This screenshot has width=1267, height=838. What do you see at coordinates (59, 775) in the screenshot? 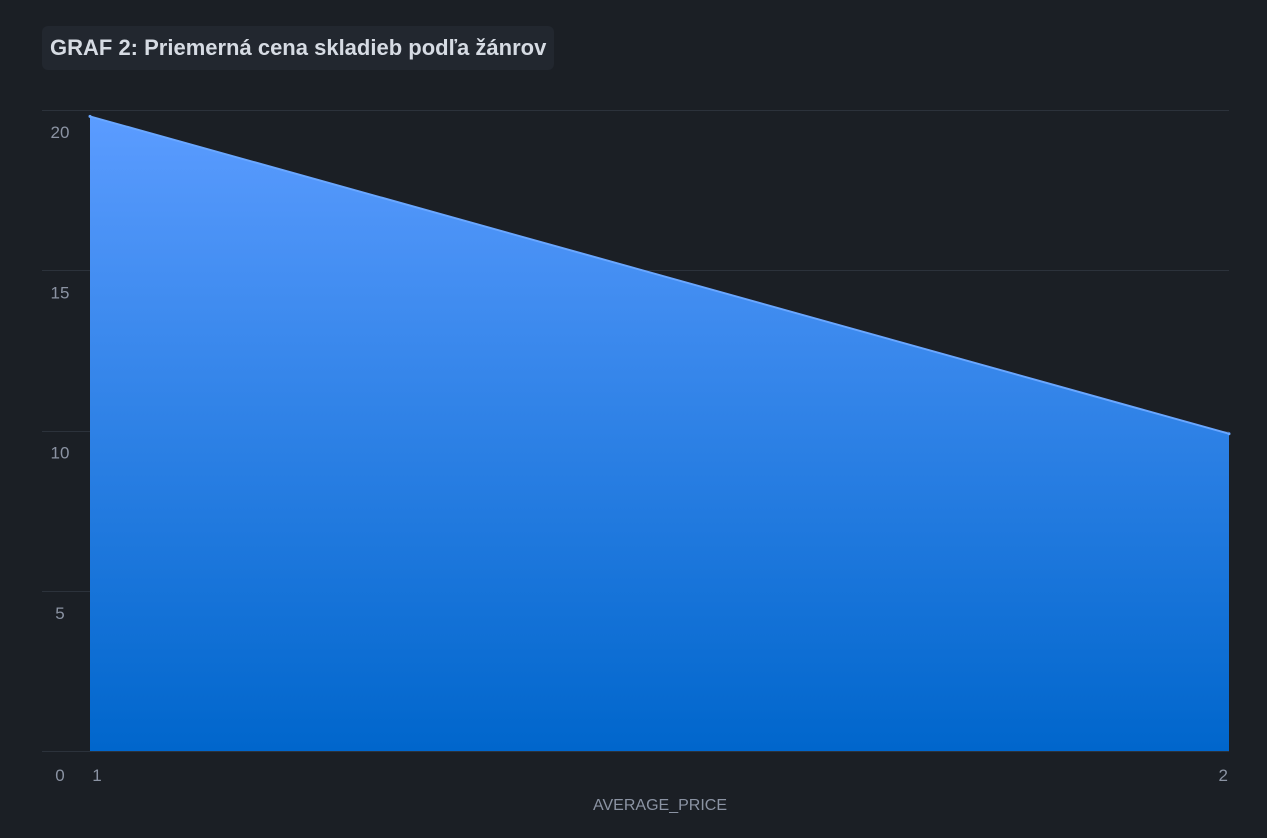
I see `y-tick-label-0: 0` at bounding box center [59, 775].